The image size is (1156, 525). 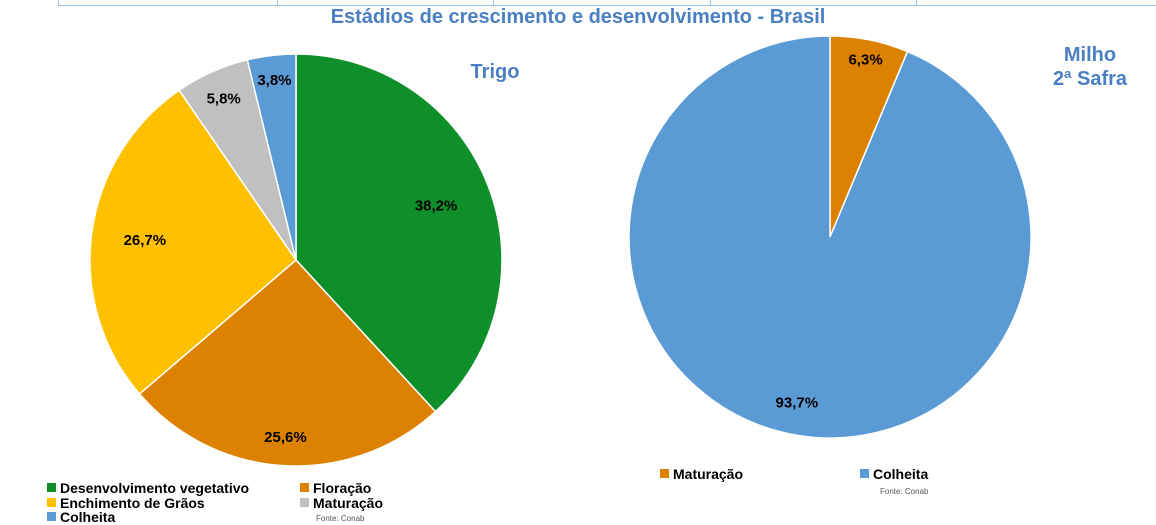 What do you see at coordinates (285, 437) in the screenshot?
I see `trigo-data-label: 25,6%` at bounding box center [285, 437].